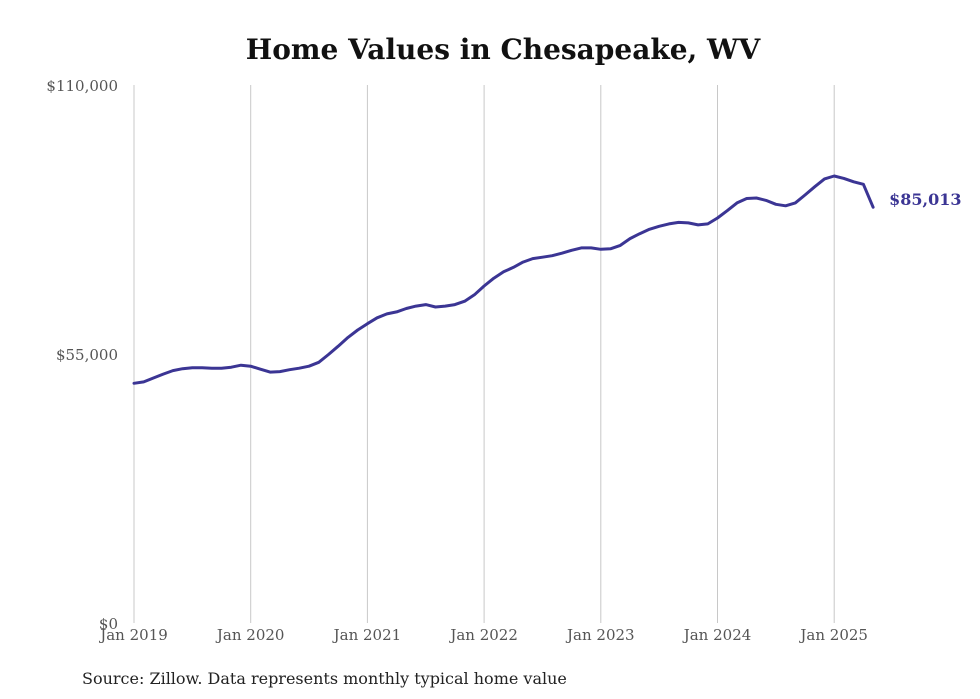 This screenshot has width=980, height=699. What do you see at coordinates (925, 199) in the screenshot?
I see `end-value-label: $85,013` at bounding box center [925, 199].